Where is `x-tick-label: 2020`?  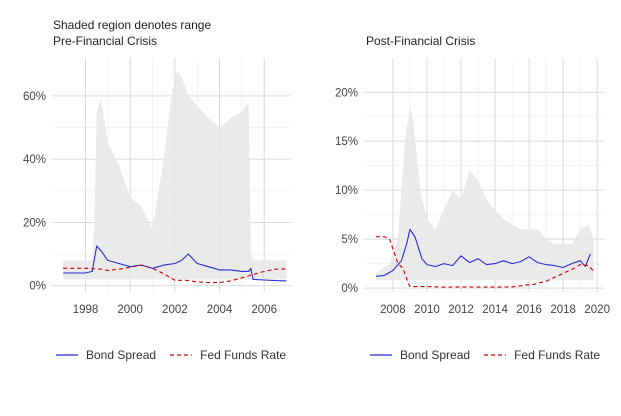 x-tick-label: 2020 is located at coordinates (597, 310).